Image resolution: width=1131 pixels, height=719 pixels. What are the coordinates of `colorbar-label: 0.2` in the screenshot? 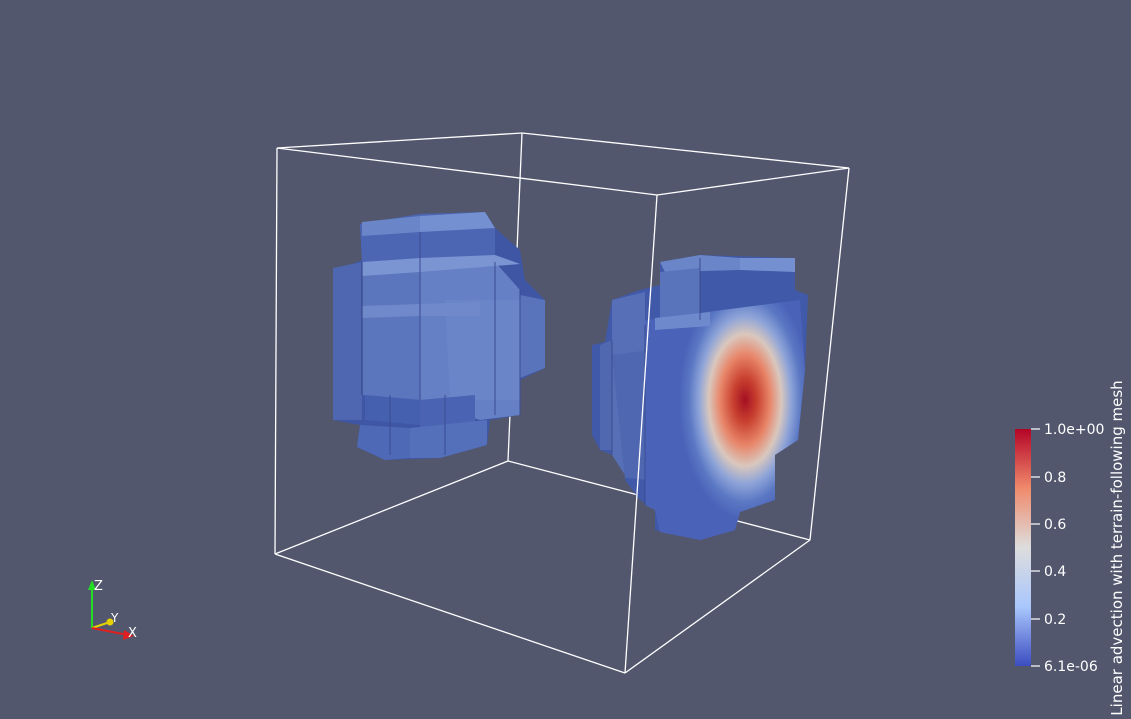 It's located at (1055, 620).